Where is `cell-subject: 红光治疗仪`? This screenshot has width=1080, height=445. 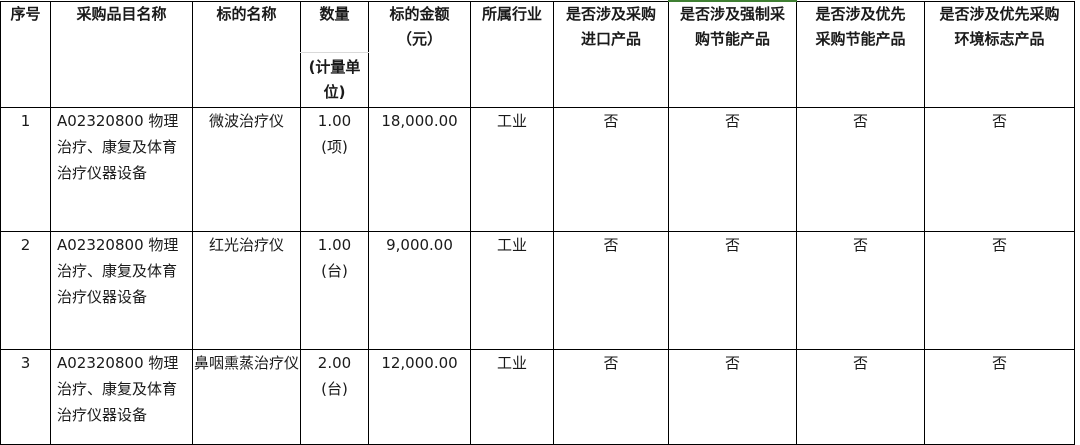 cell-subject: 红光治疗仪 is located at coordinates (246, 290).